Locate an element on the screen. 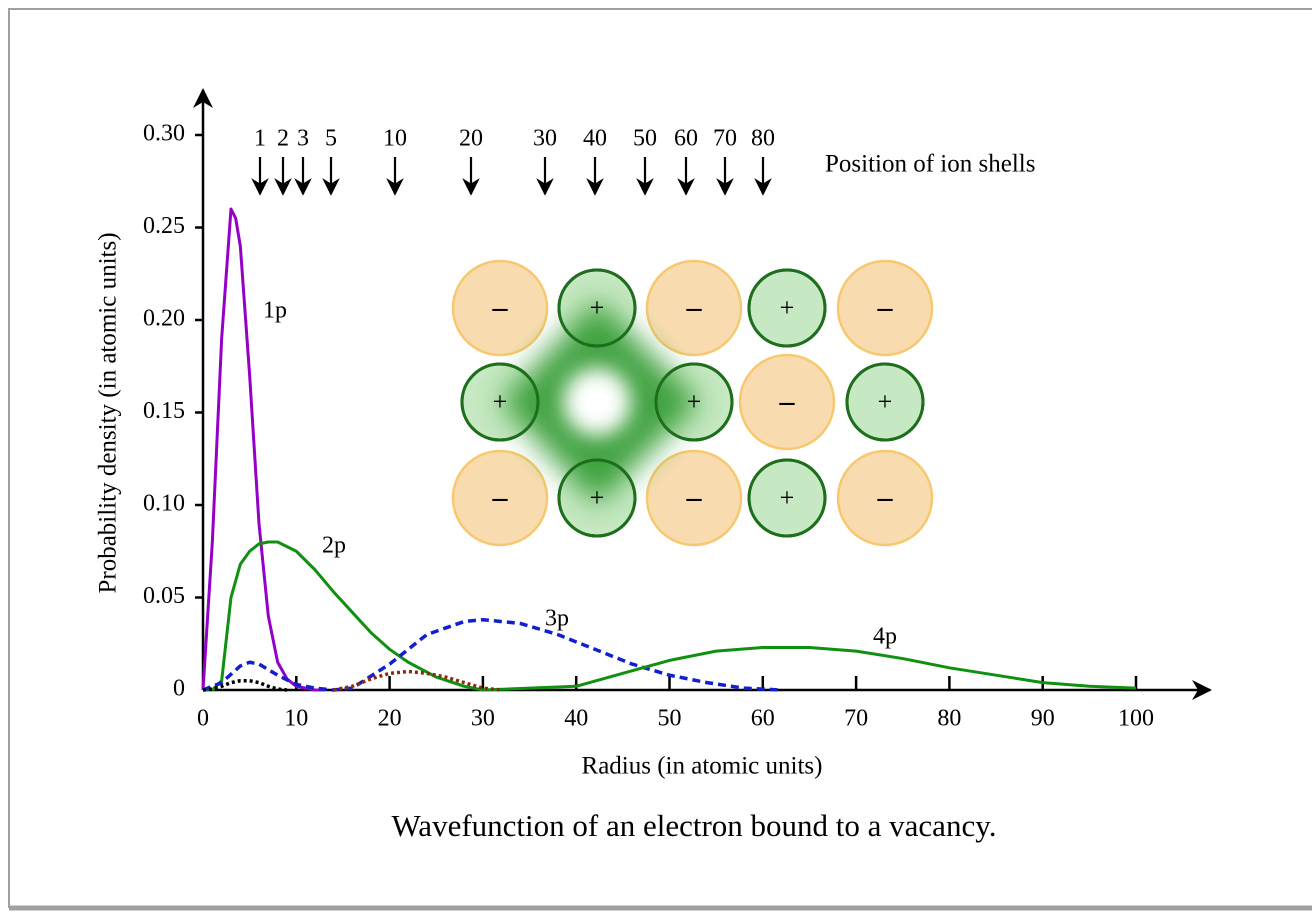  ion-shell-label: 50 is located at coordinates (645, 139).